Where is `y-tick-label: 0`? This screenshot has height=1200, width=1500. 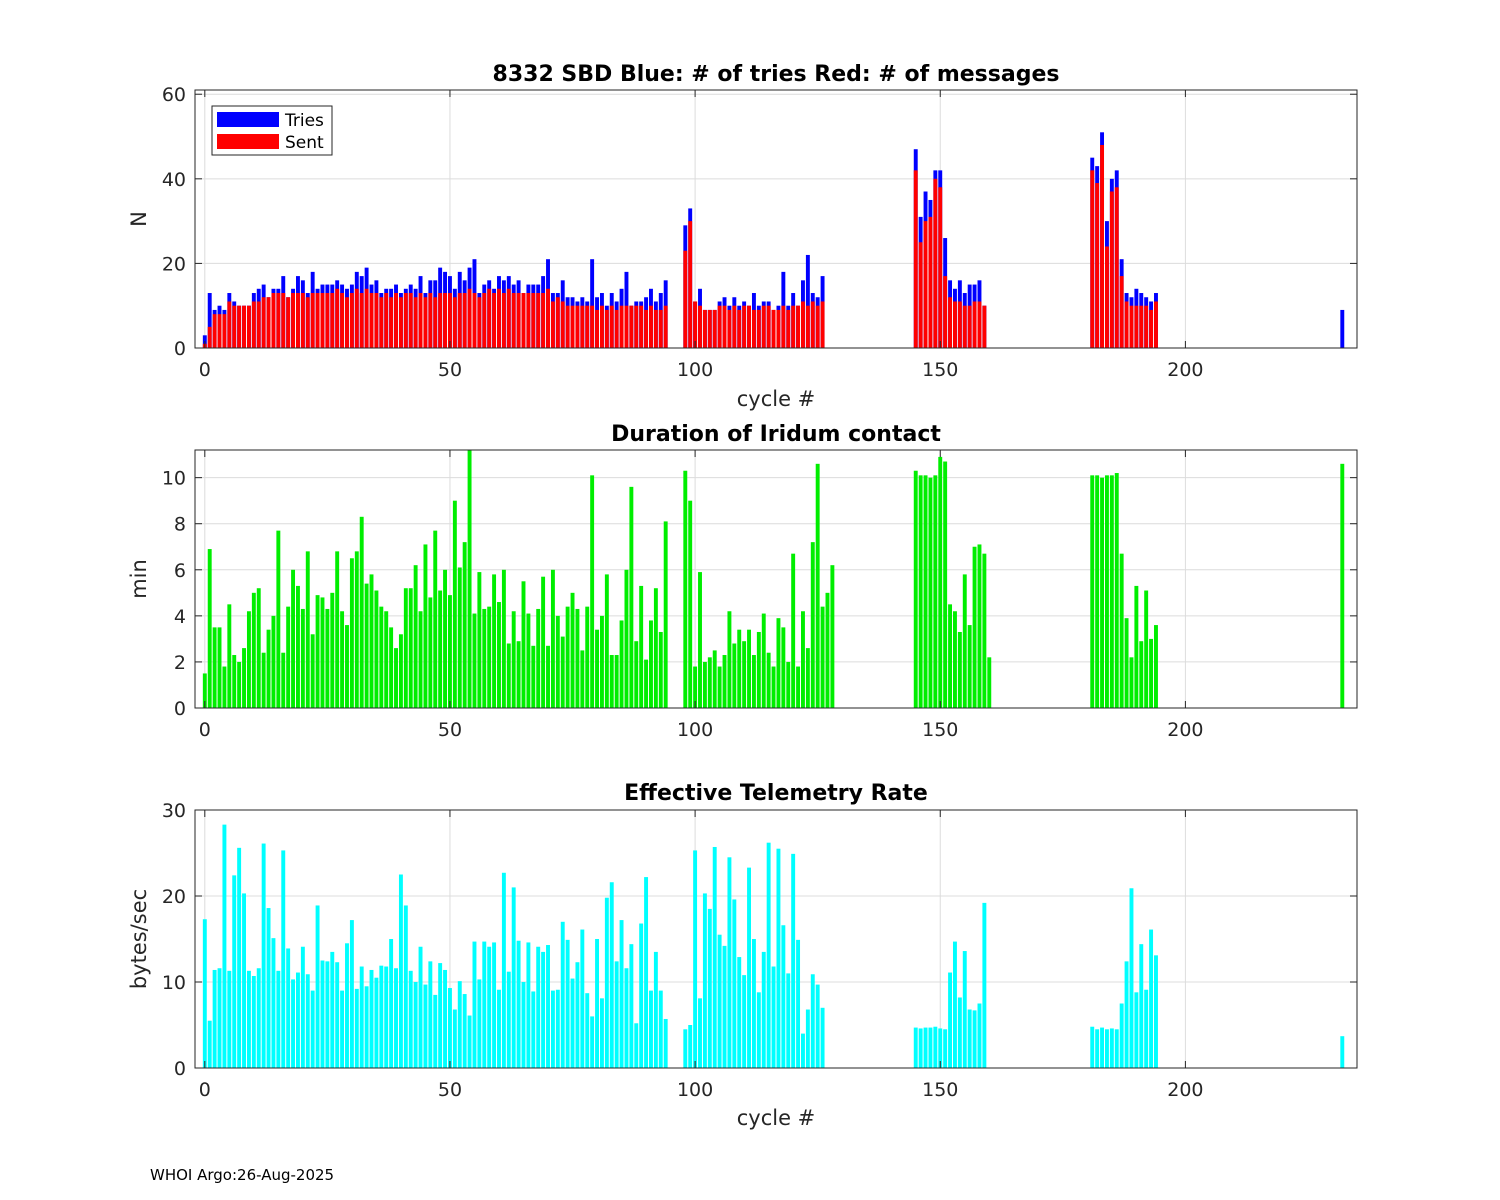
y-tick-label: 0 is located at coordinates (180, 349).